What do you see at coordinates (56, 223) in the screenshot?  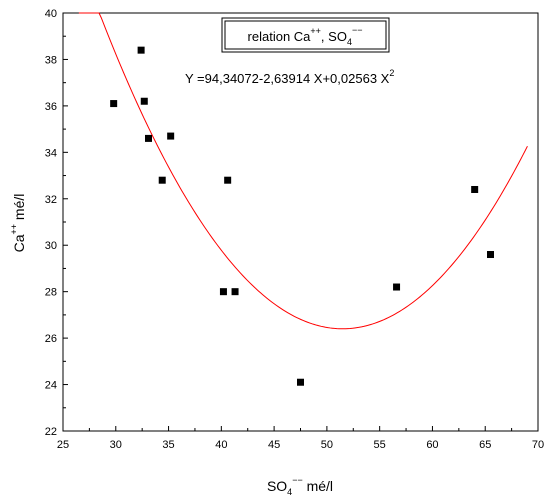 I see `y-axis: 22 24 26 28 30 32 34 36 38 40` at bounding box center [56, 223].